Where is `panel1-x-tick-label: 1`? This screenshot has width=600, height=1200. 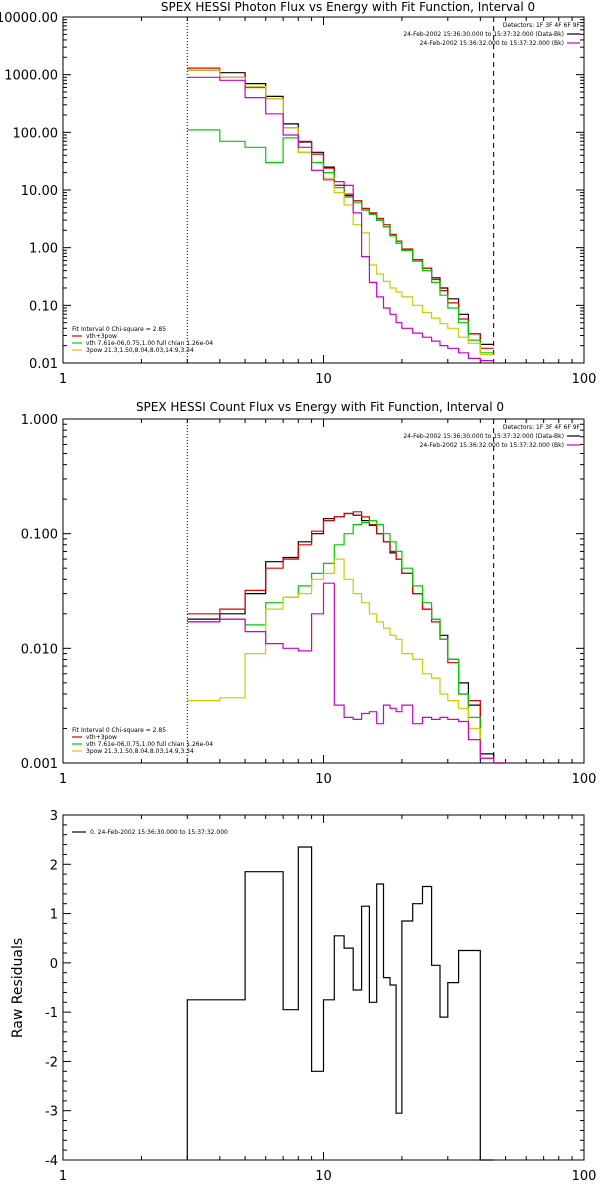 panel1-x-tick-label: 1 is located at coordinates (63, 379).